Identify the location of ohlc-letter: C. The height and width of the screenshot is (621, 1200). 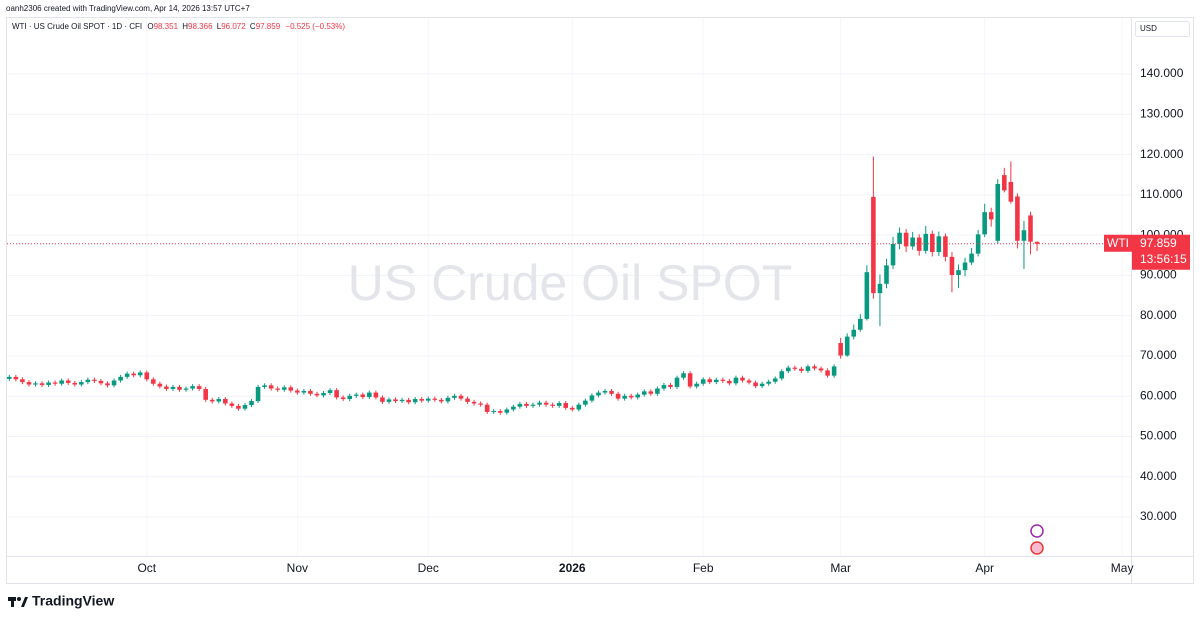
(253, 26).